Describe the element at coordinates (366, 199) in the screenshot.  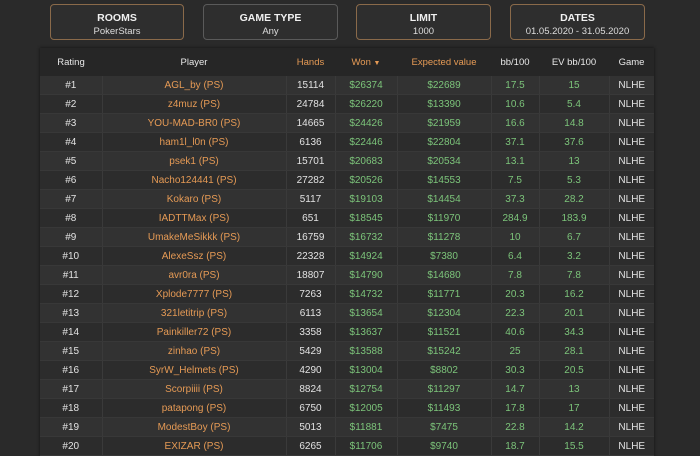
I see `won-cell: $19103` at that location.